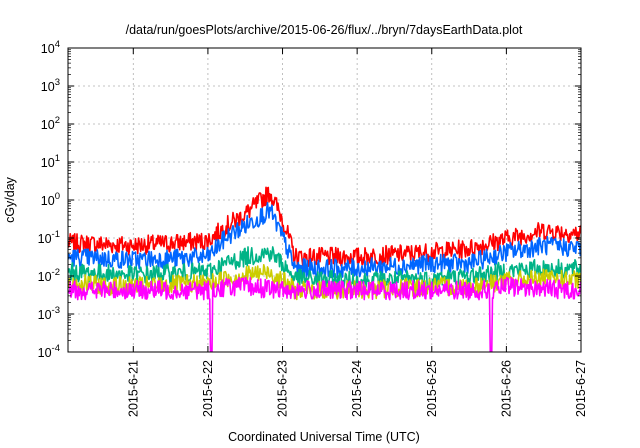  I want to click on y-tick-label: 10⁻³, so click(49, 313).